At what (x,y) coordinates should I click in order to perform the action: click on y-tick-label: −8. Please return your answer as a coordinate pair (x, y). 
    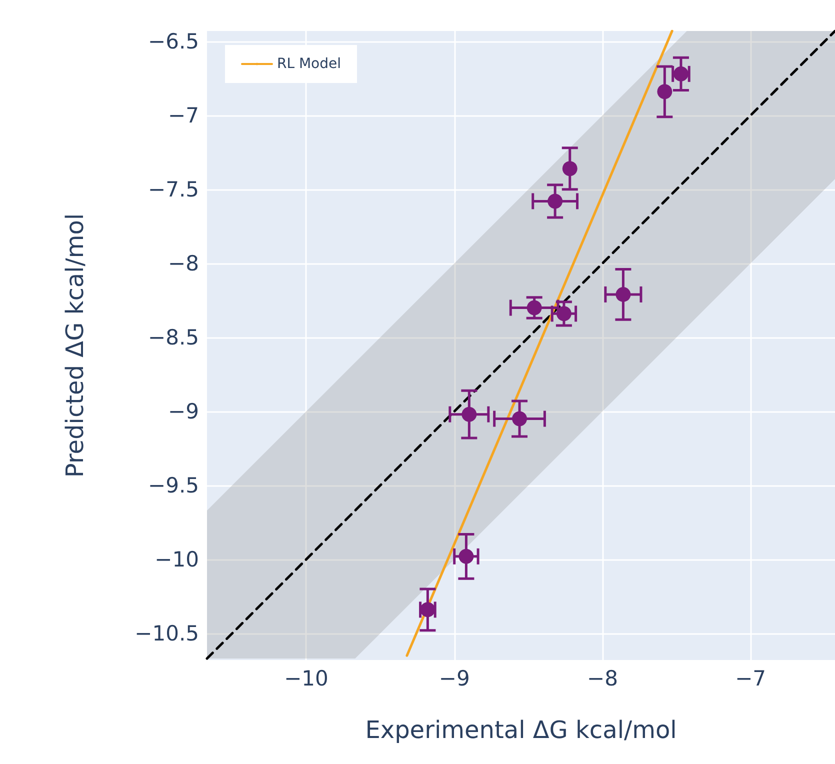
    Looking at the image, I should click on (183, 263).